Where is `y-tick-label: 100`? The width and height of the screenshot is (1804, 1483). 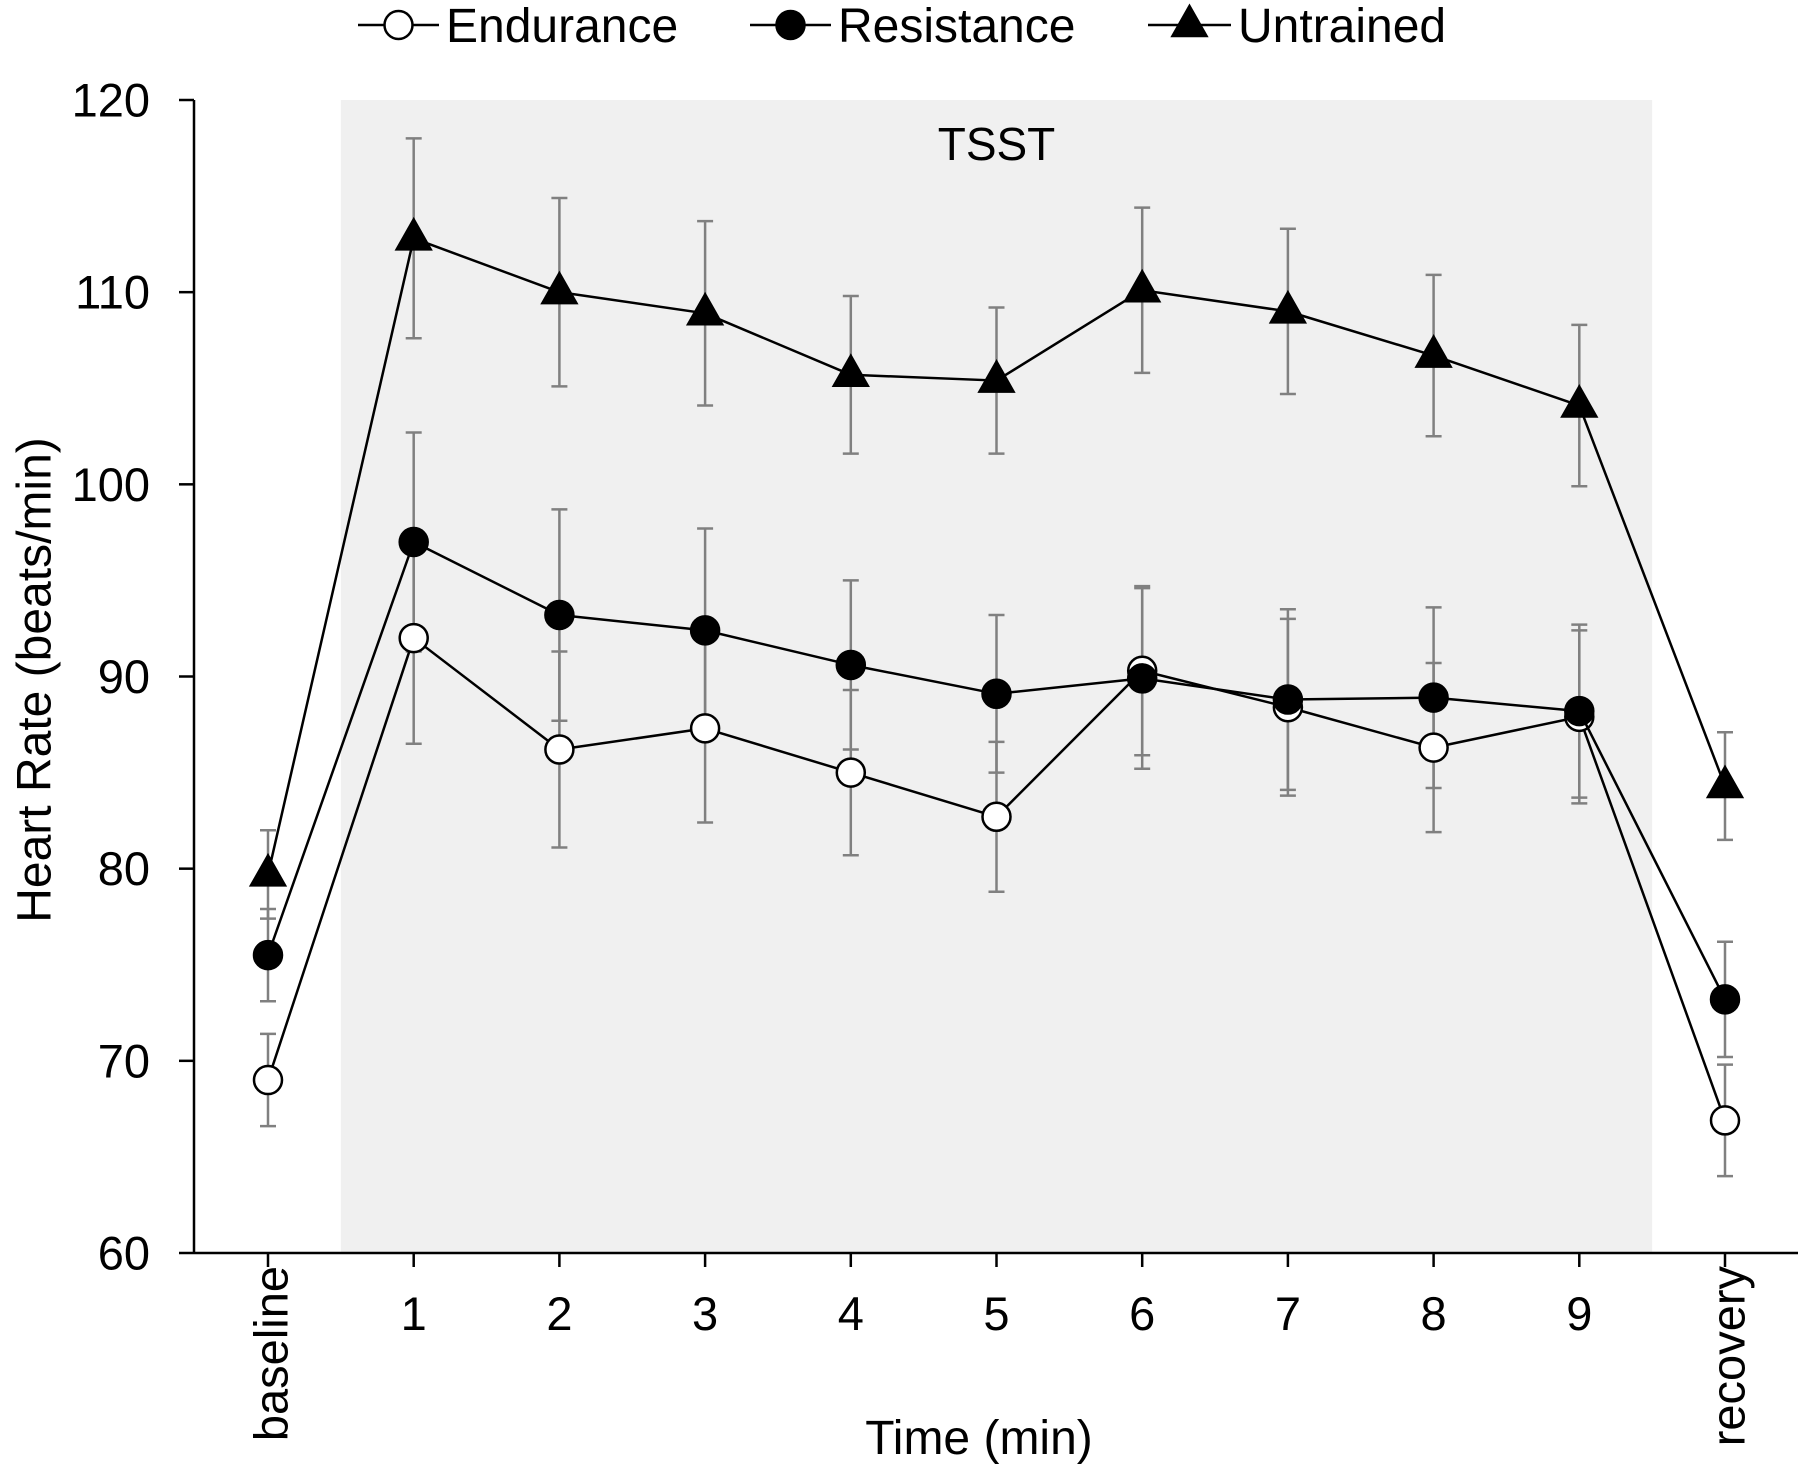 y-tick-label: 100 is located at coordinates (111, 484).